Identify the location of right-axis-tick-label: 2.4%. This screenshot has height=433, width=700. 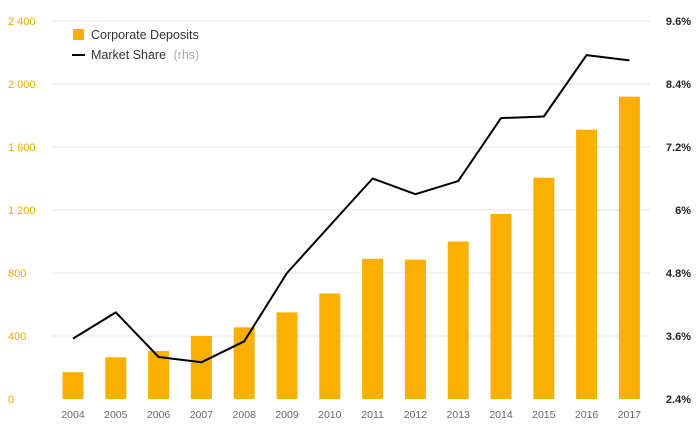
(678, 400).